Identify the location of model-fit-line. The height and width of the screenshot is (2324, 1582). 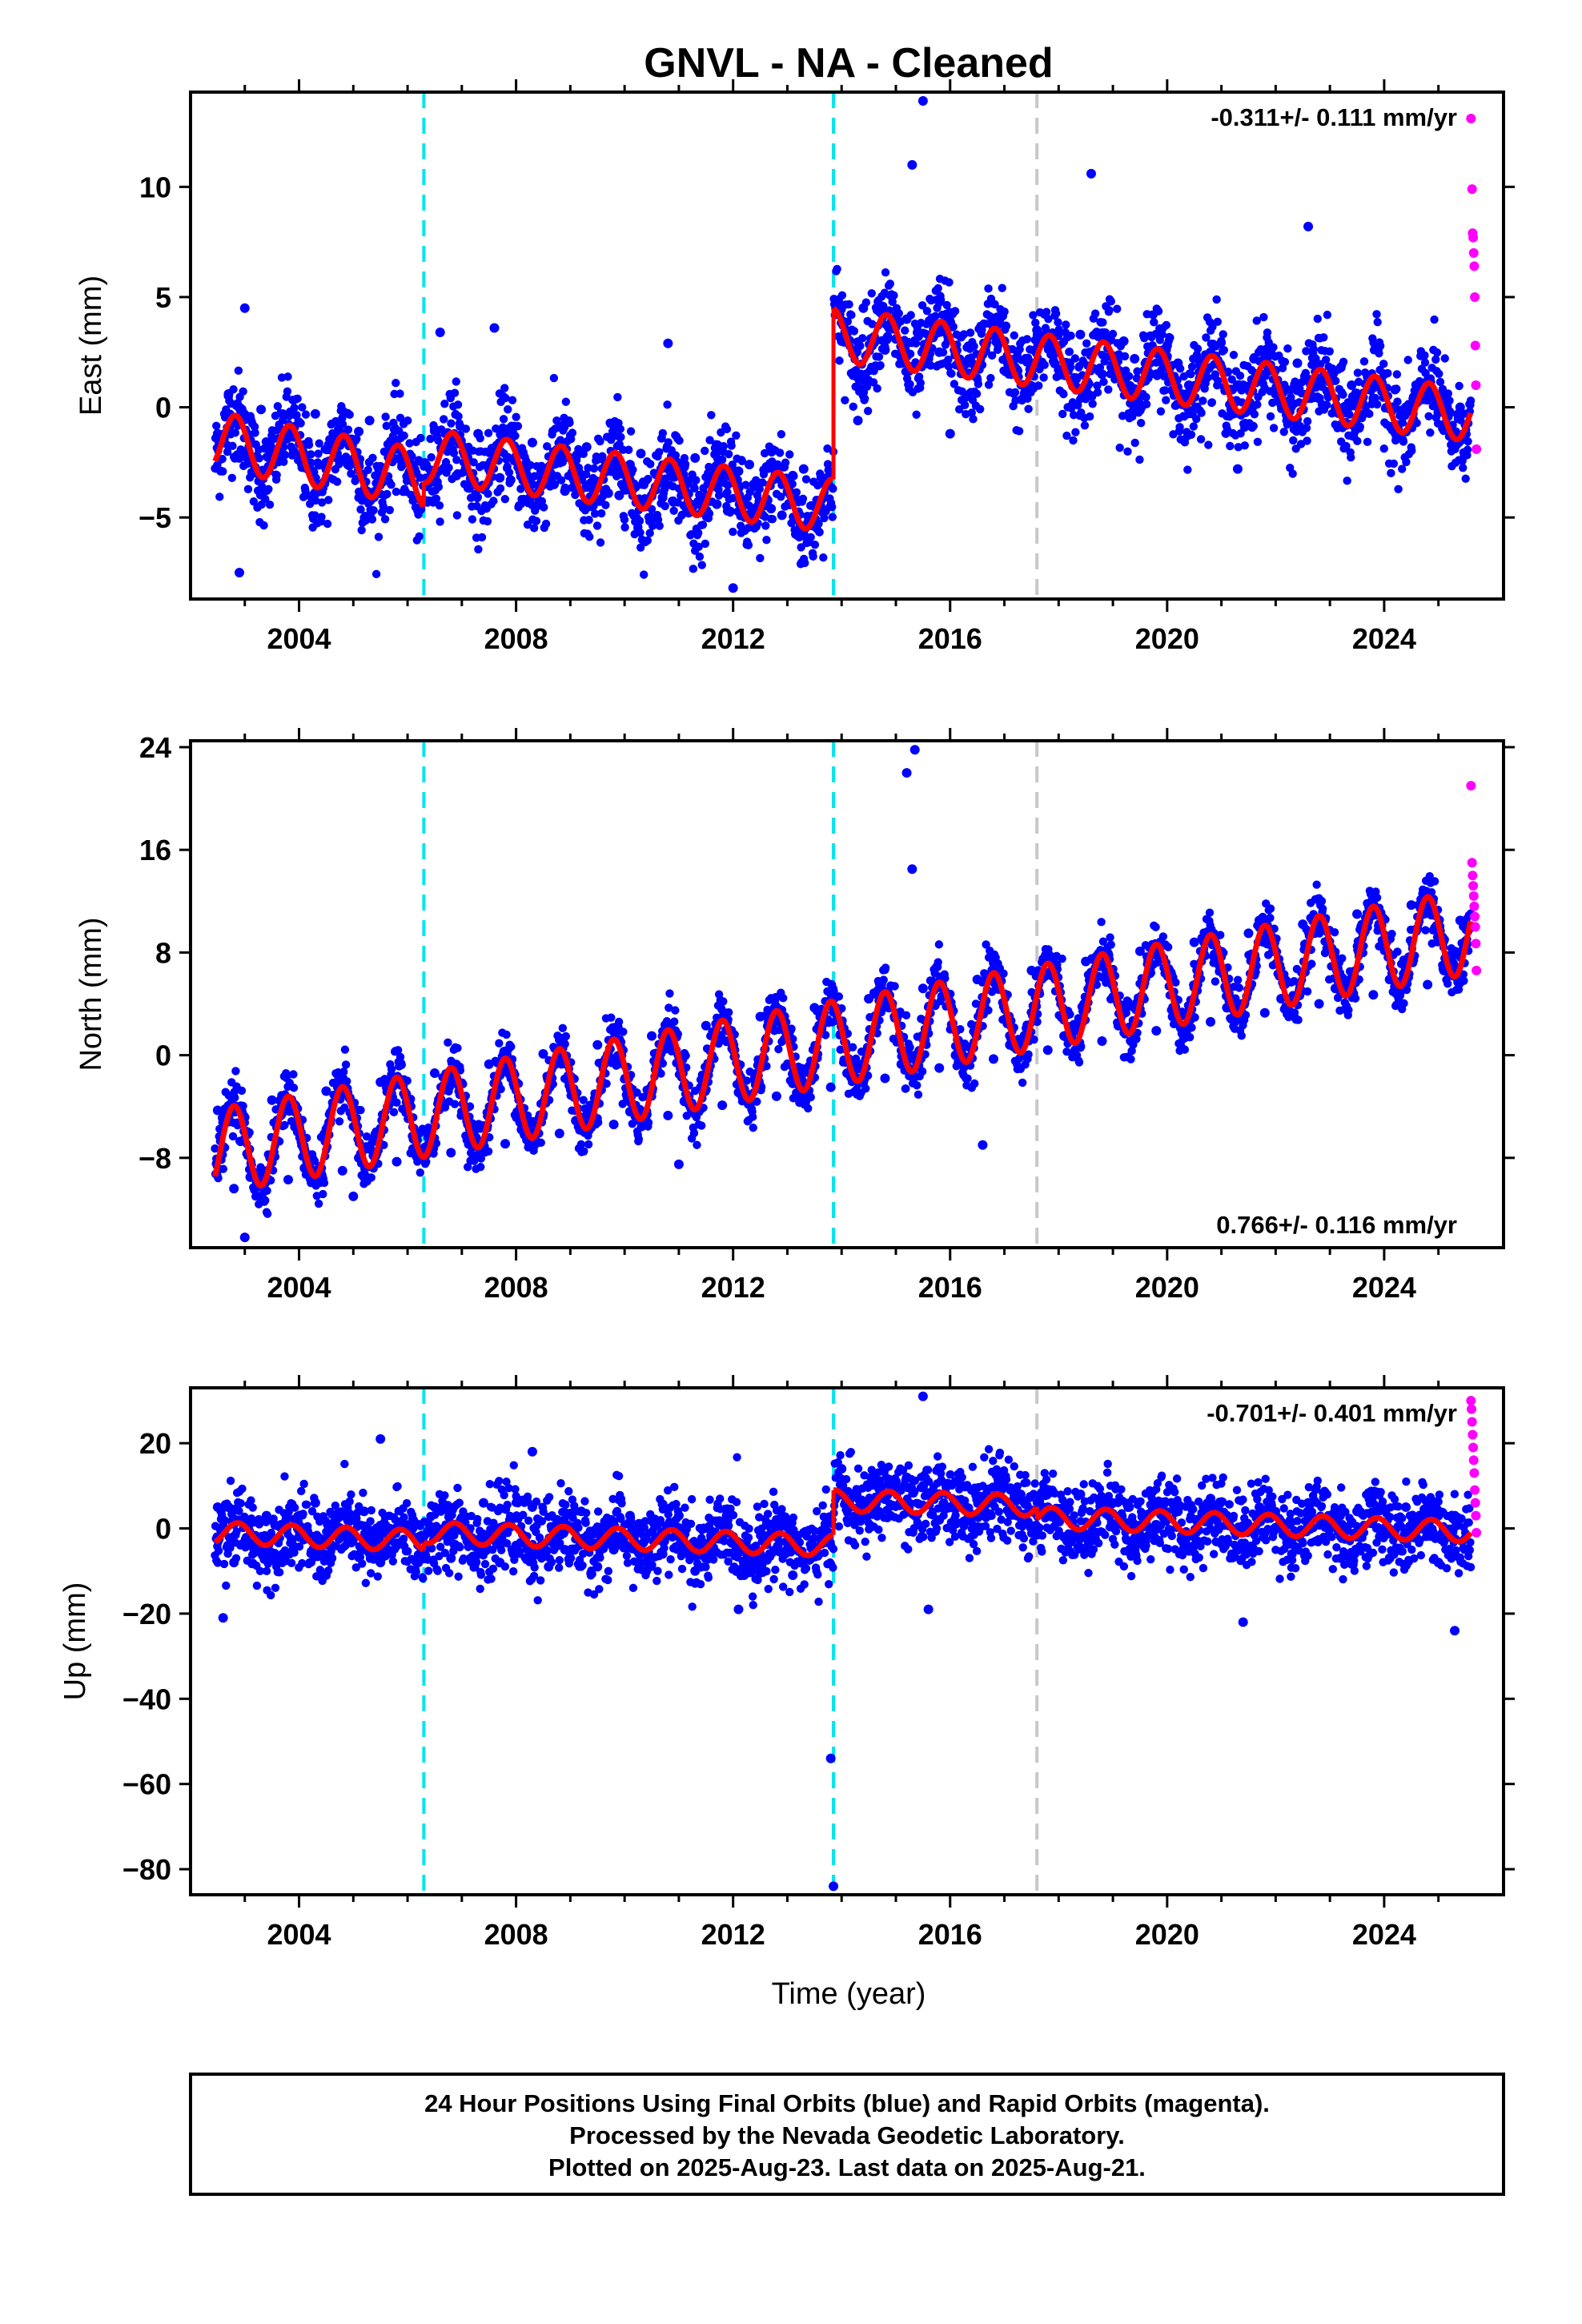
(629, 1539).